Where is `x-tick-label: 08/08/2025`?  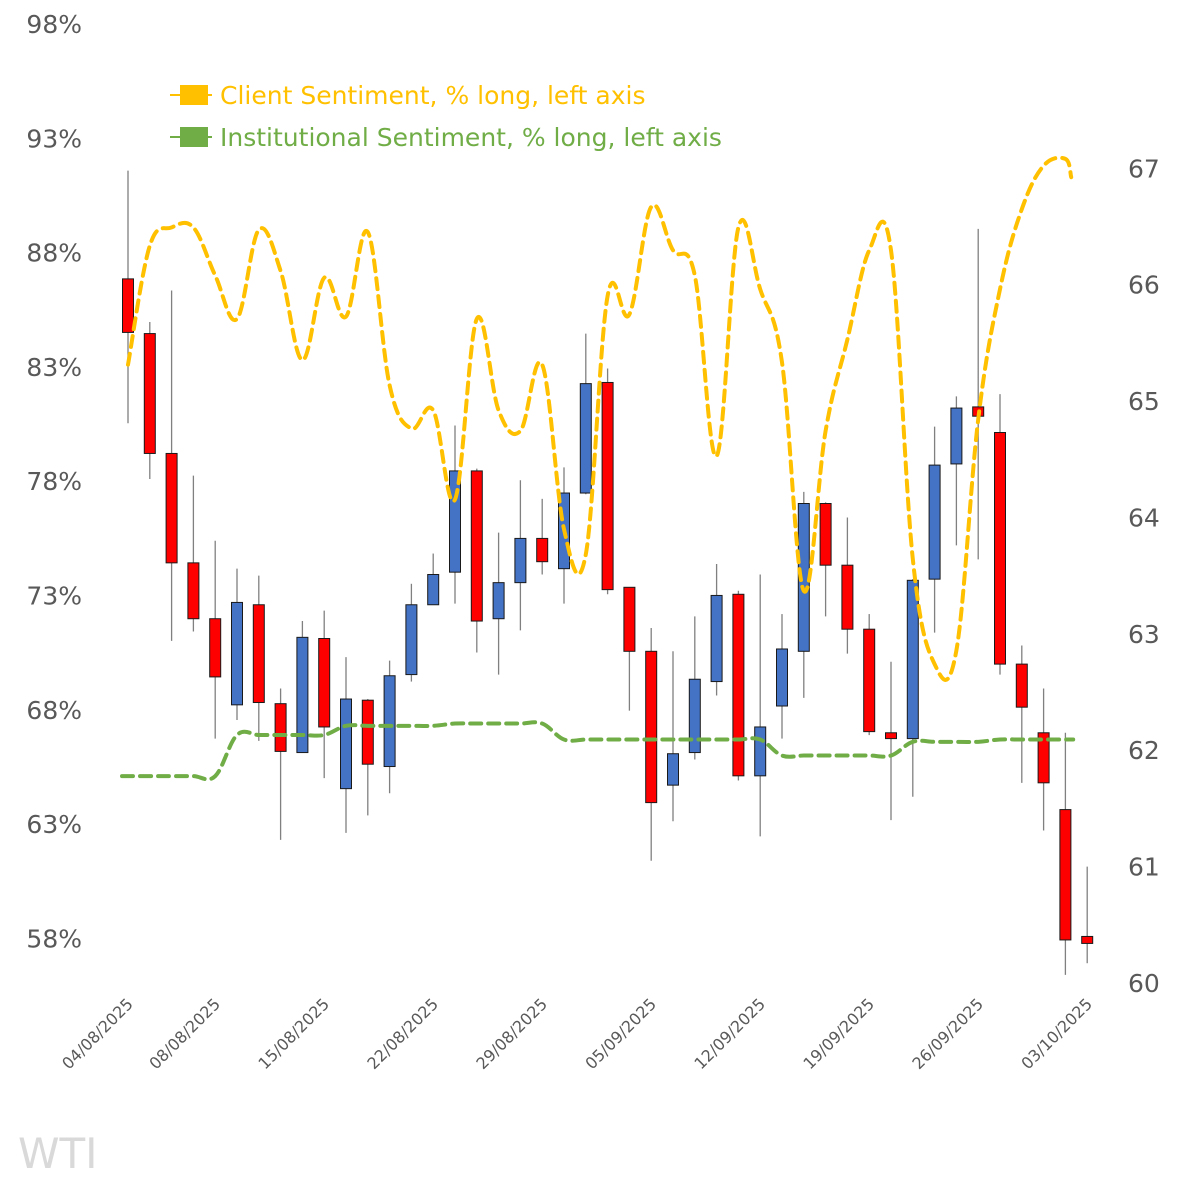
x-tick-label: 08/08/2025 is located at coordinates (184, 1033).